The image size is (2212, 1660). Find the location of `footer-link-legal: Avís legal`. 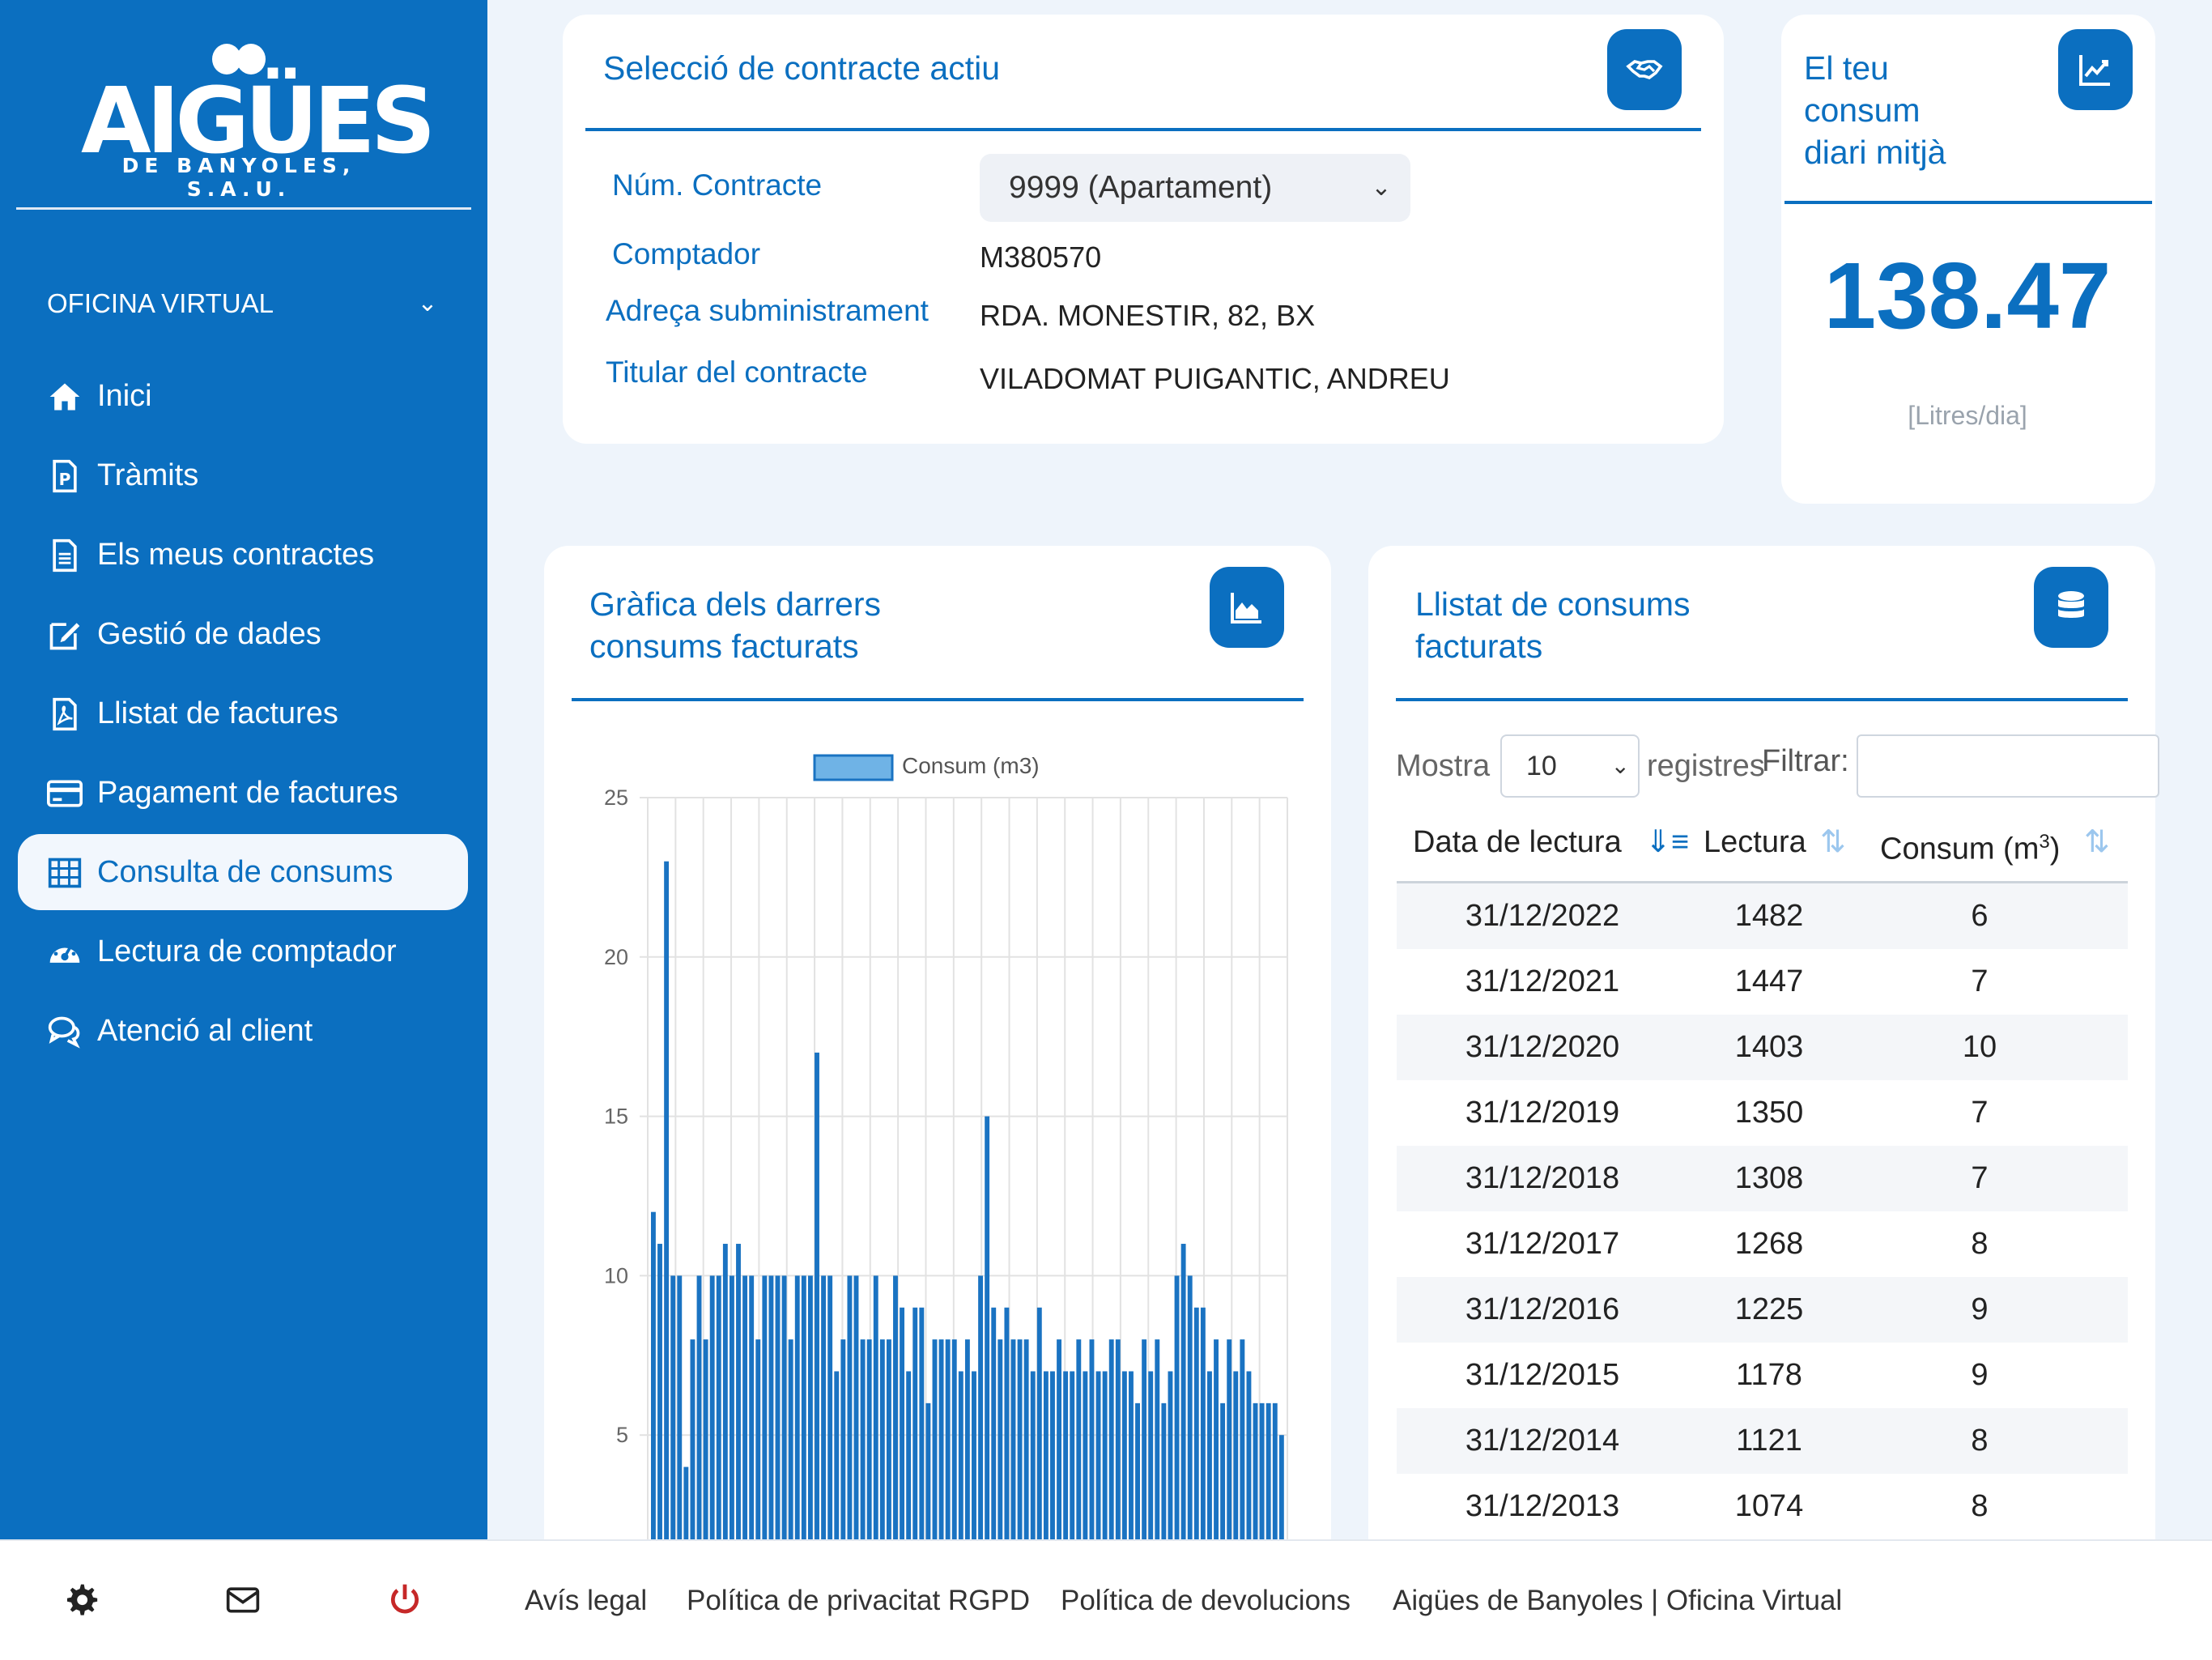

footer-link-legal: Avís legal is located at coordinates (586, 1601).